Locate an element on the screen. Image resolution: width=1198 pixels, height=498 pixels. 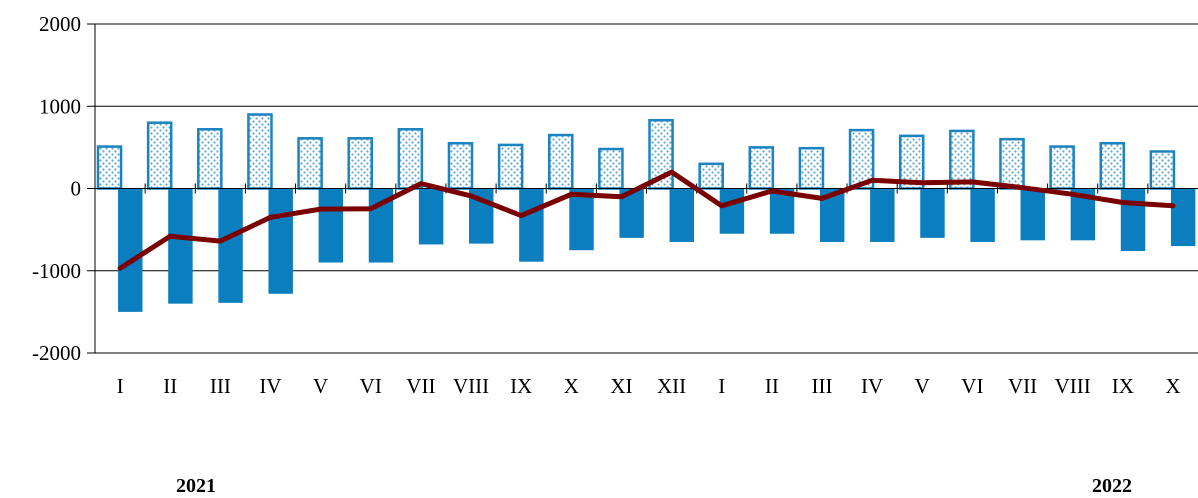
y-axis-tick-labels: 2000 1000 0 -1000 -2000 is located at coordinates (56, 188).